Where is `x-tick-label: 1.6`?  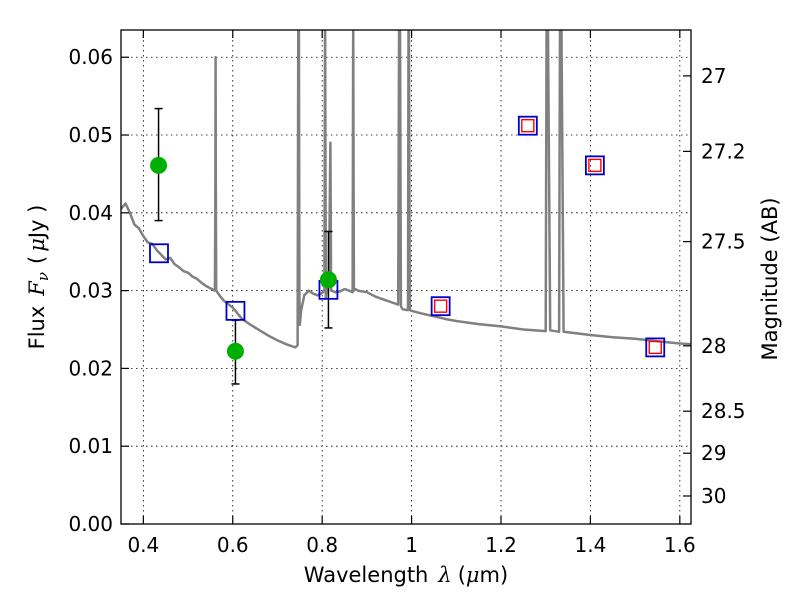 x-tick-label: 1.6 is located at coordinates (680, 545).